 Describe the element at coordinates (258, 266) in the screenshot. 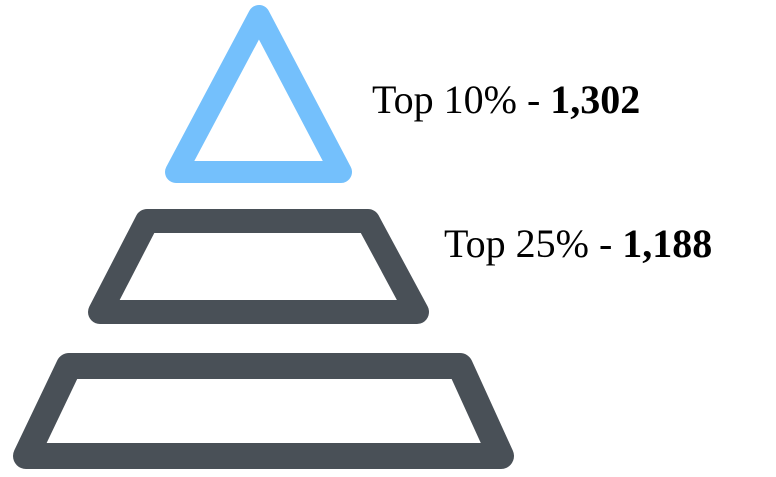

I see `pyramid-tier-middle` at that location.